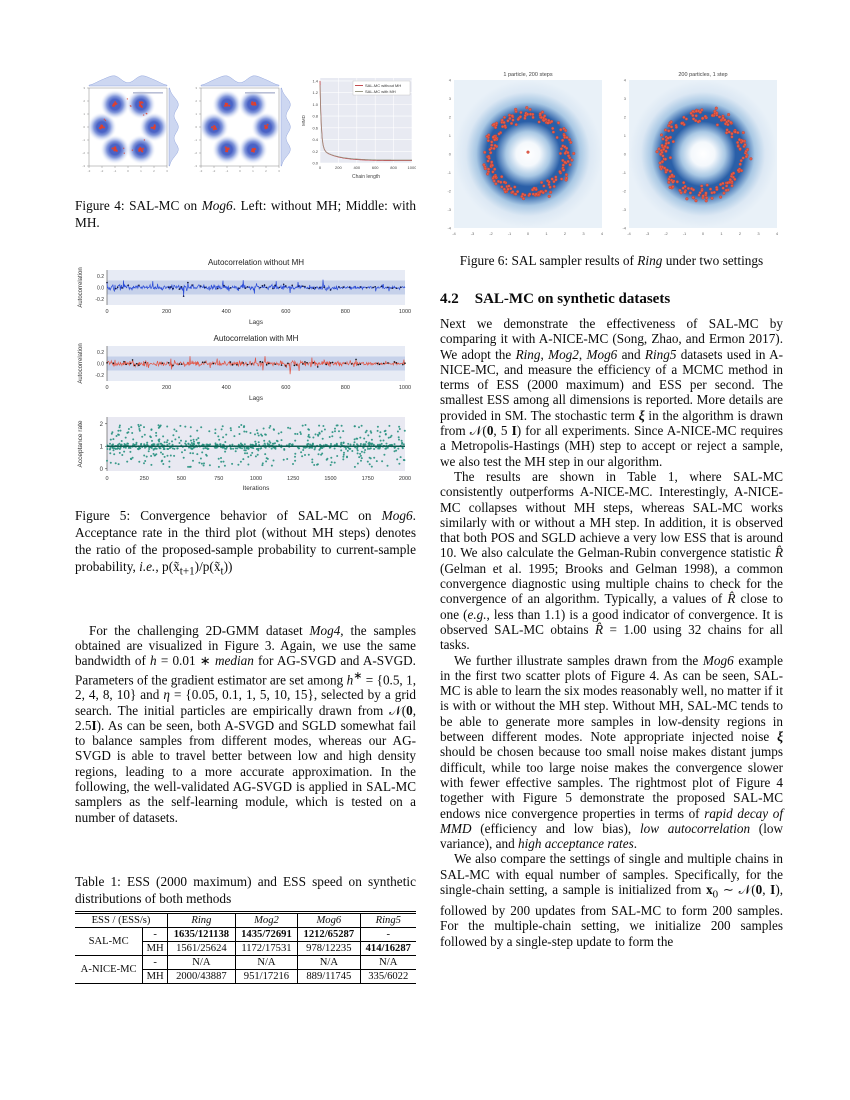 Image resolution: width=850 pixels, height=1100 pixels. I want to click on svg-text: 1500, so click(330, 479).